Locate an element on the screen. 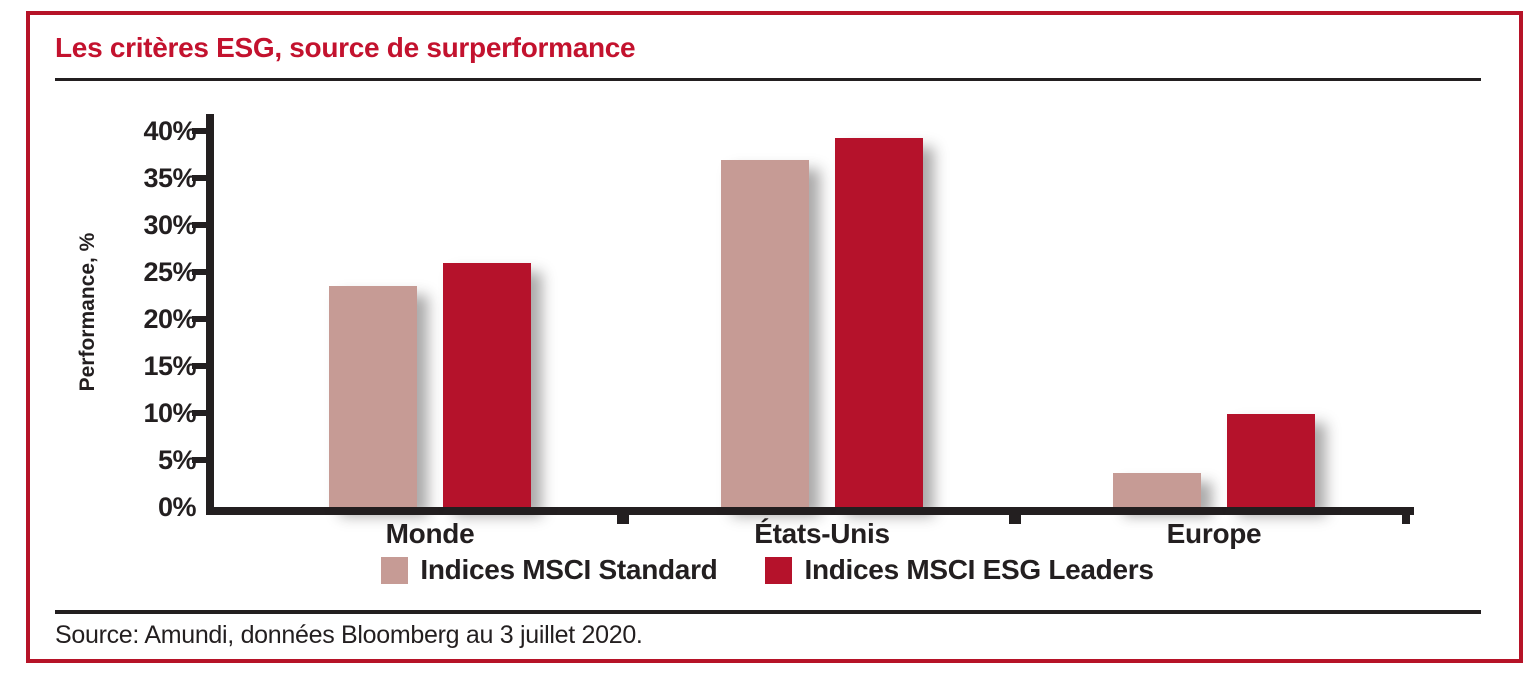 The width and height of the screenshot is (1535, 674). y-tick-label: 40% is located at coordinates (169, 131).